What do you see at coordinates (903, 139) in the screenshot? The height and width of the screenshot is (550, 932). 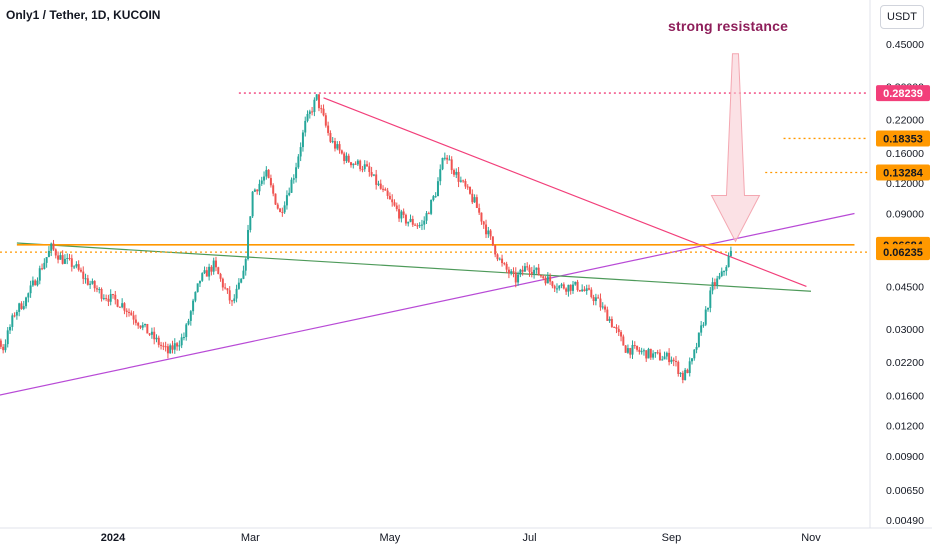 I see `price-label-text: 0.18353` at bounding box center [903, 139].